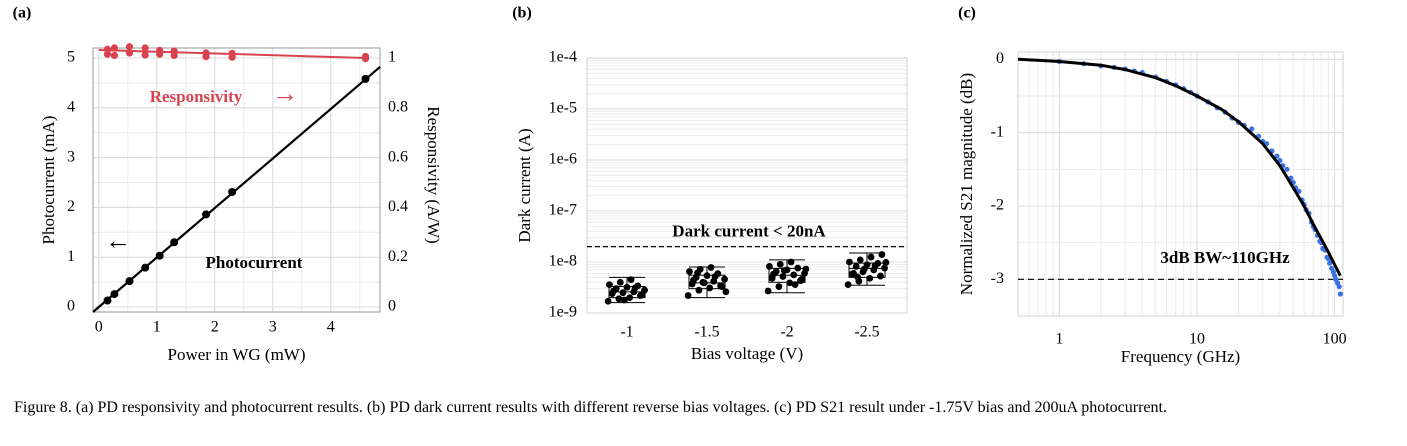 This screenshot has width=1407, height=446. What do you see at coordinates (71, 57) in the screenshot?
I see `y-tick-label-a: 5` at bounding box center [71, 57].